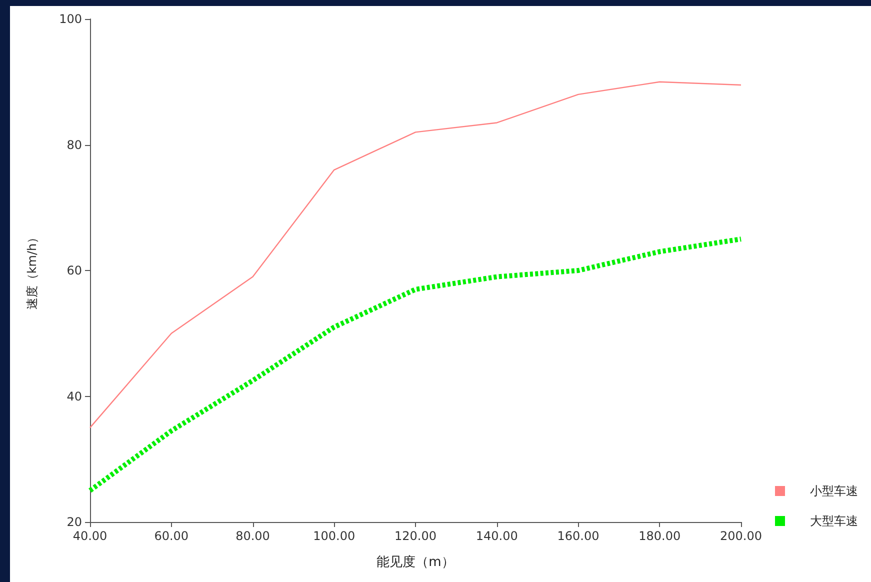  What do you see at coordinates (834, 491) in the screenshot?
I see `legend-label: 小型车速` at bounding box center [834, 491].